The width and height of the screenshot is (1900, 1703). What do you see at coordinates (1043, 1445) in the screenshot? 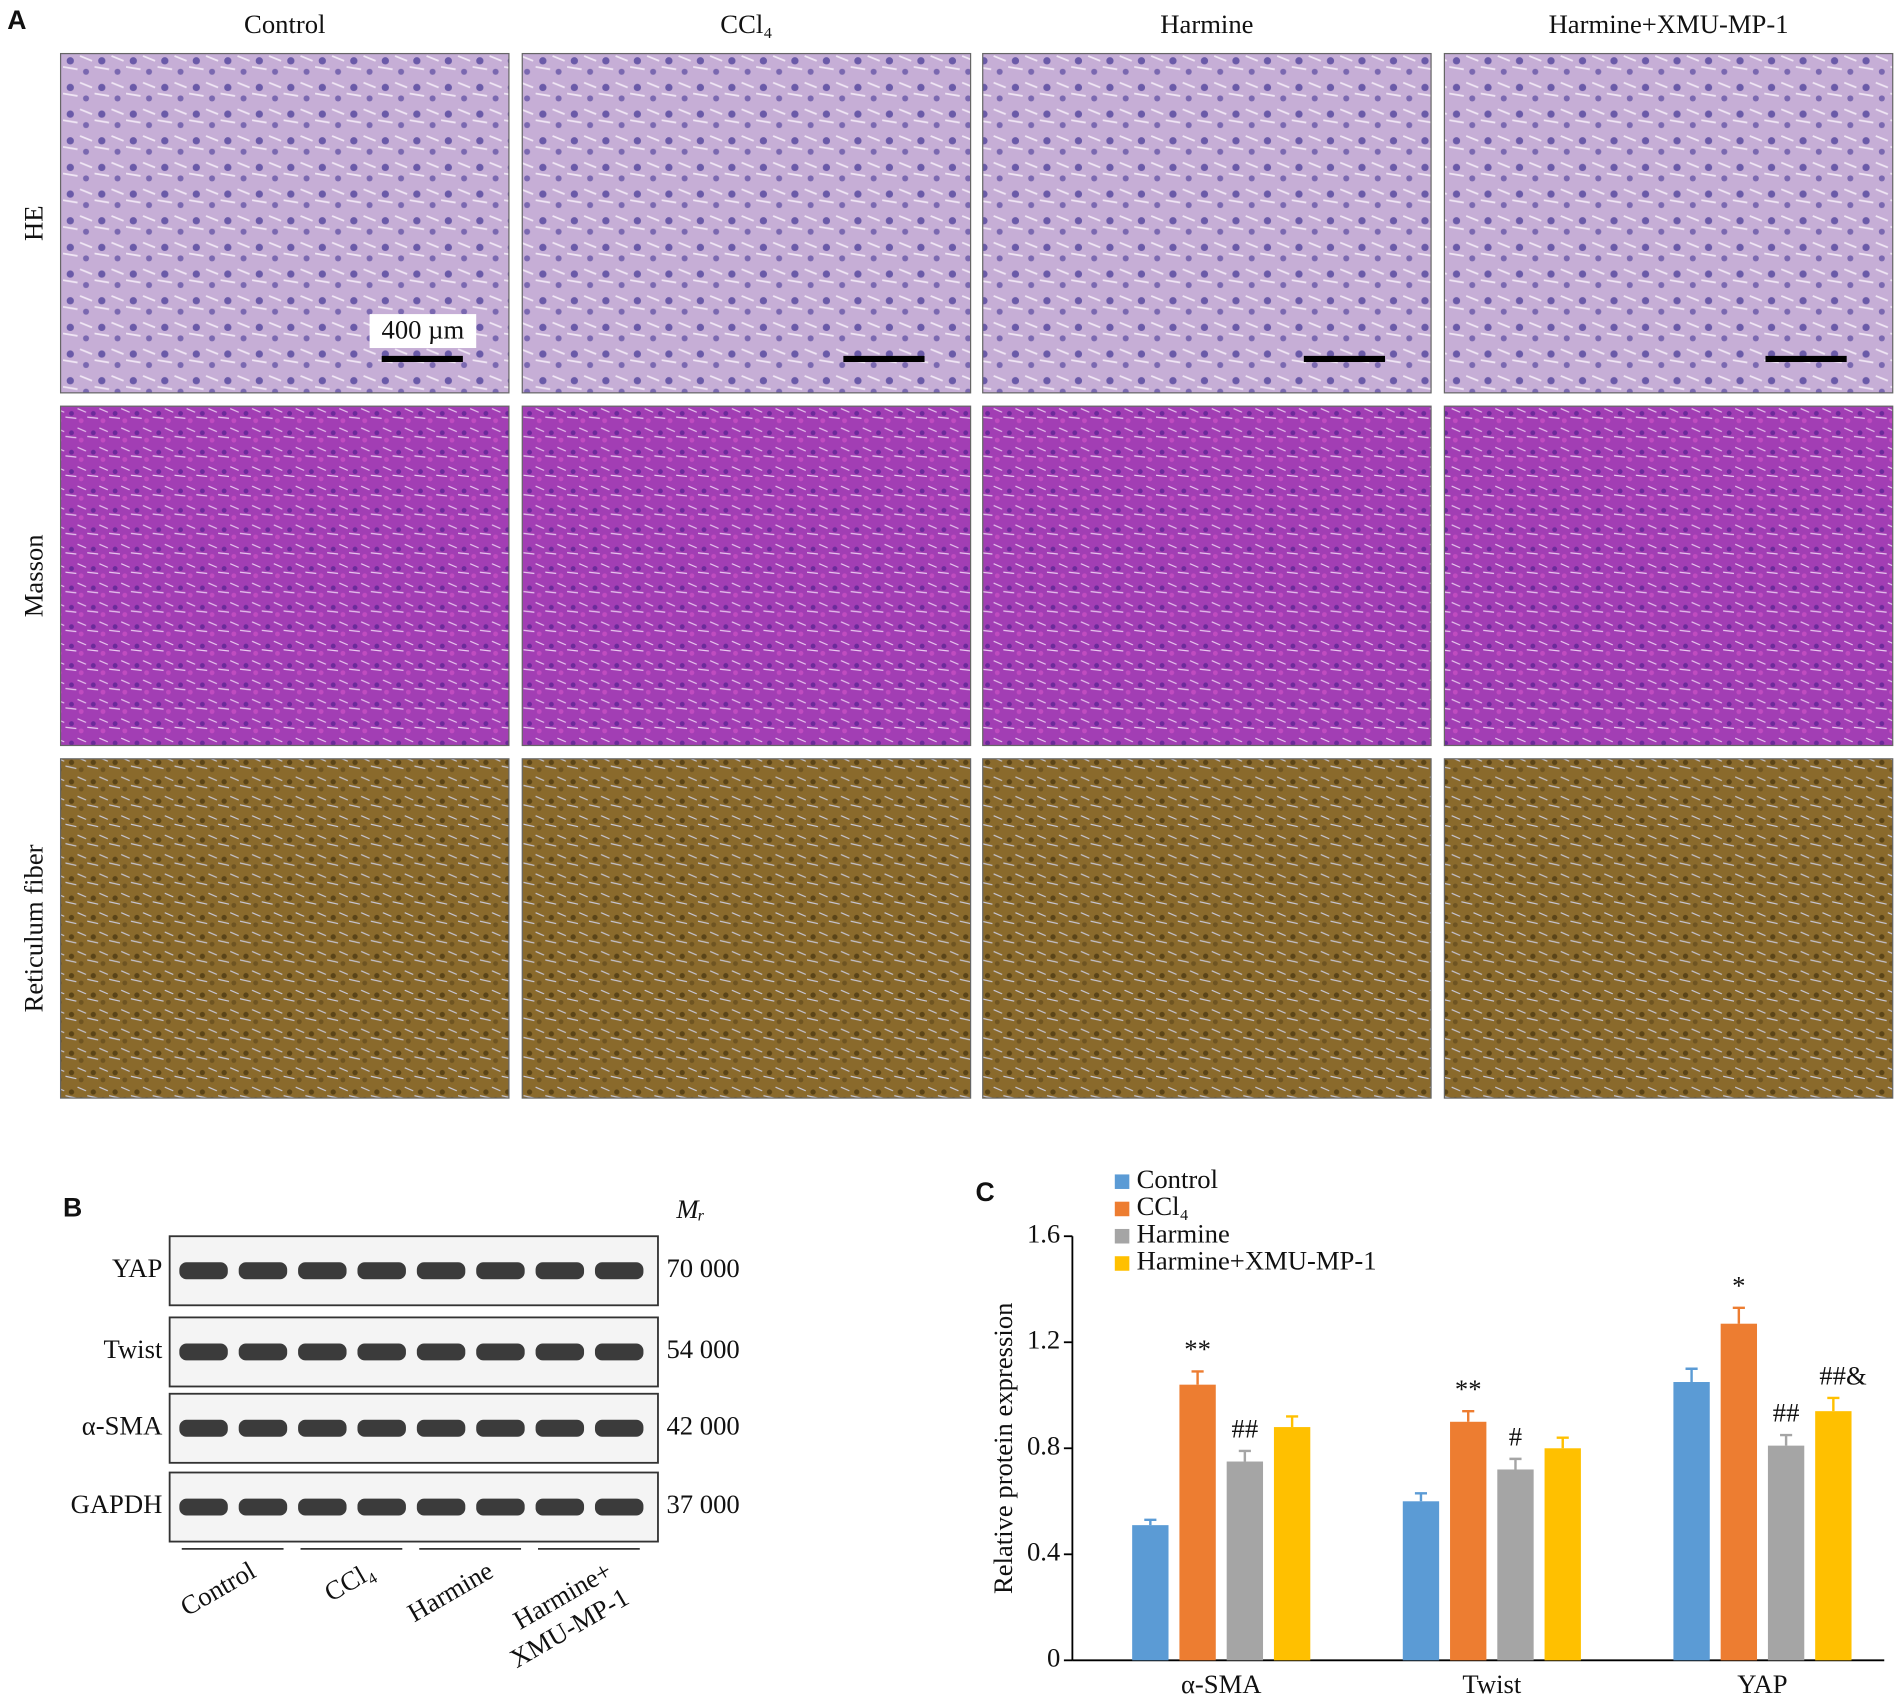
I see `y-tick-label: 0.8` at bounding box center [1043, 1445].